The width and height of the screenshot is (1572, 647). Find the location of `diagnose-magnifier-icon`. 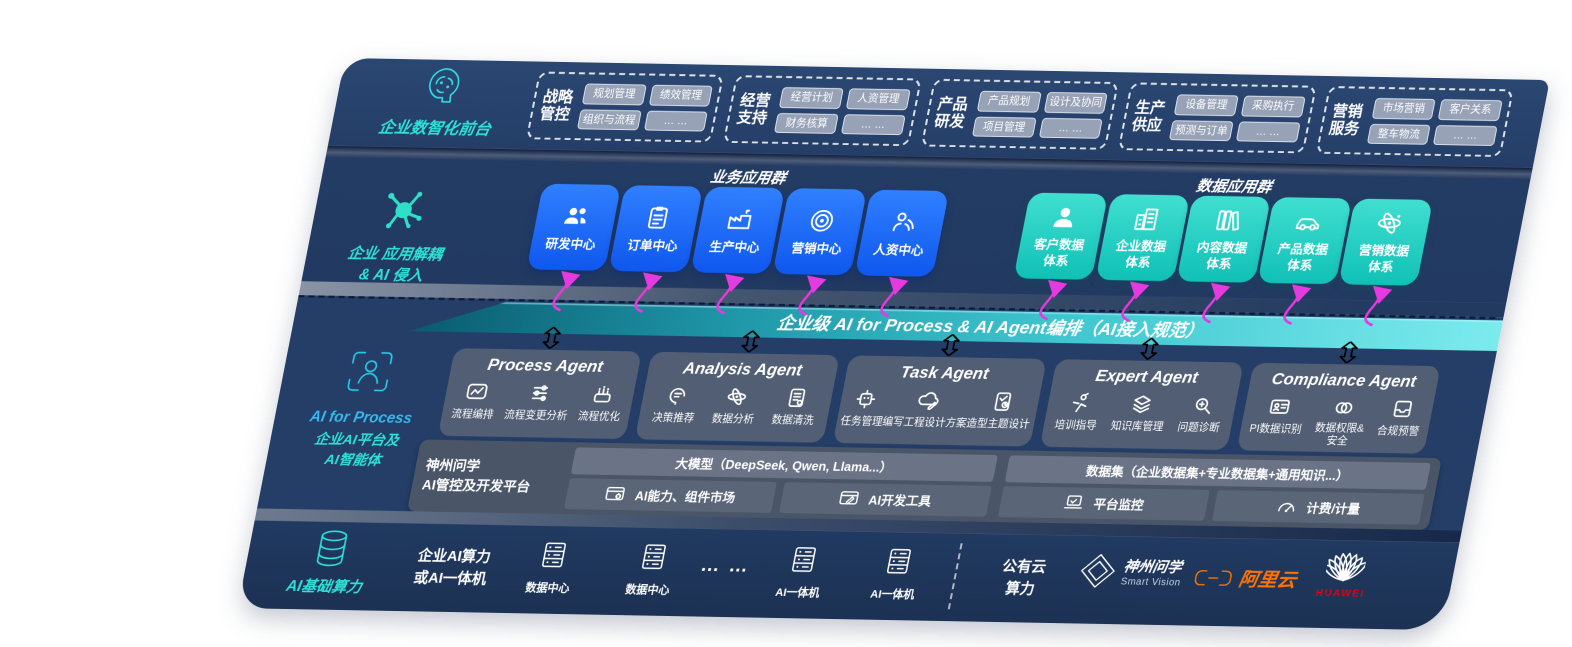

diagnose-magnifier-icon is located at coordinates (1202, 405).